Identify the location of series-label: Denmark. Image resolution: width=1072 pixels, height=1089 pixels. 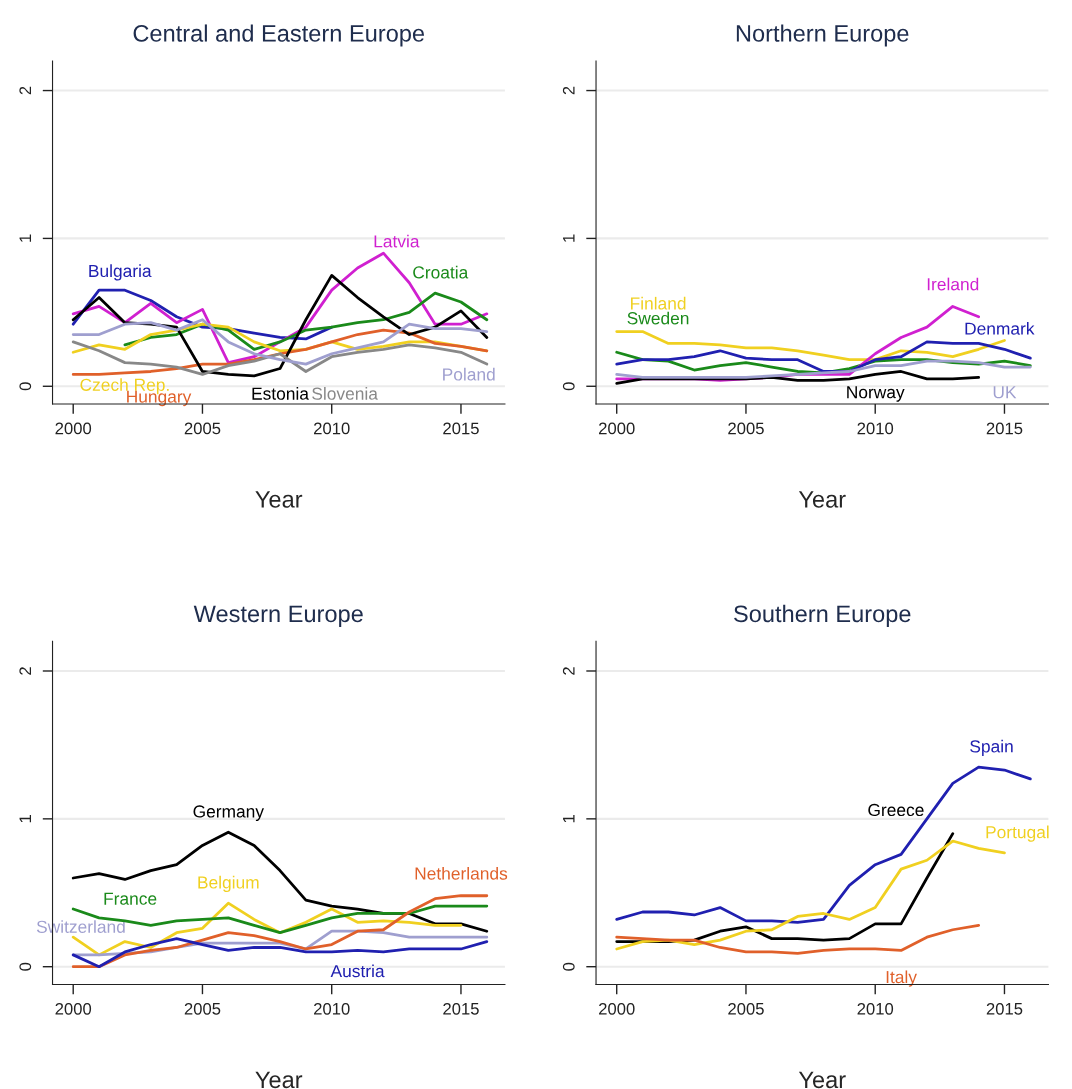
(1000, 328).